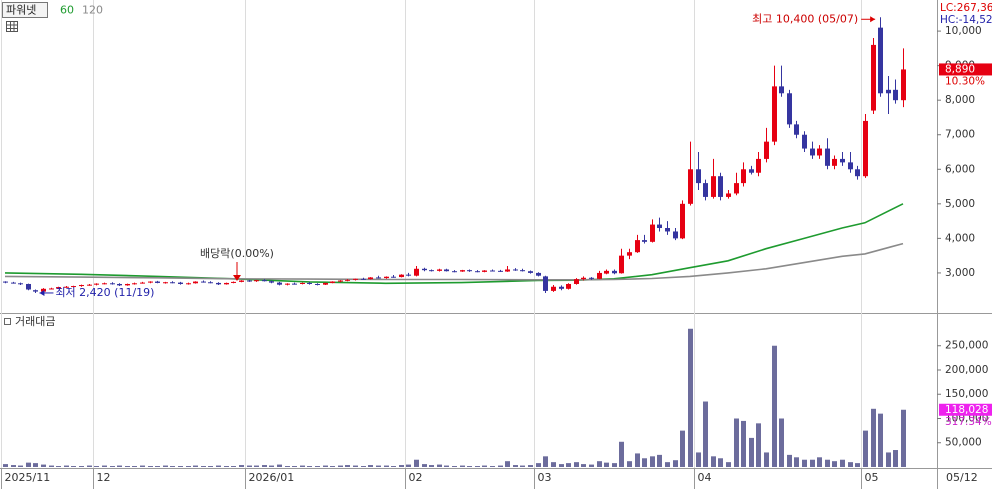 This screenshot has width=992, height=489. What do you see at coordinates (966, 20) in the screenshot?
I see `hc-label: HC:-14,52` at bounding box center [966, 20].